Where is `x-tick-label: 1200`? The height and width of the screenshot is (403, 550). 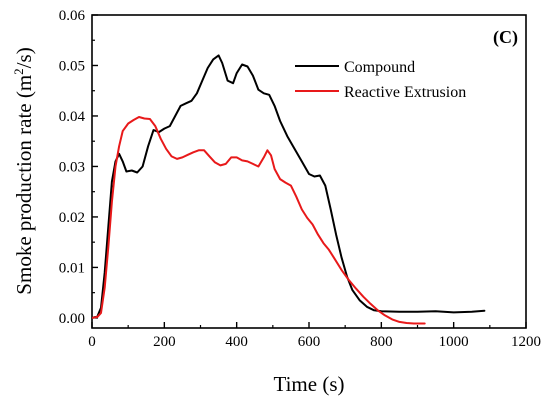
x-tick-label: 1200 is located at coordinates (526, 342).